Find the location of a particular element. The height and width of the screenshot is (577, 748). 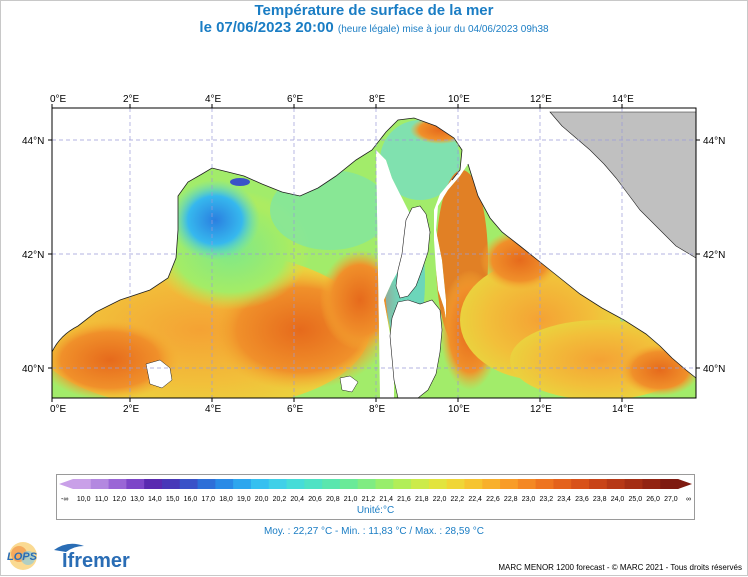

lon-label-top: 2°E is located at coordinates (131, 99).